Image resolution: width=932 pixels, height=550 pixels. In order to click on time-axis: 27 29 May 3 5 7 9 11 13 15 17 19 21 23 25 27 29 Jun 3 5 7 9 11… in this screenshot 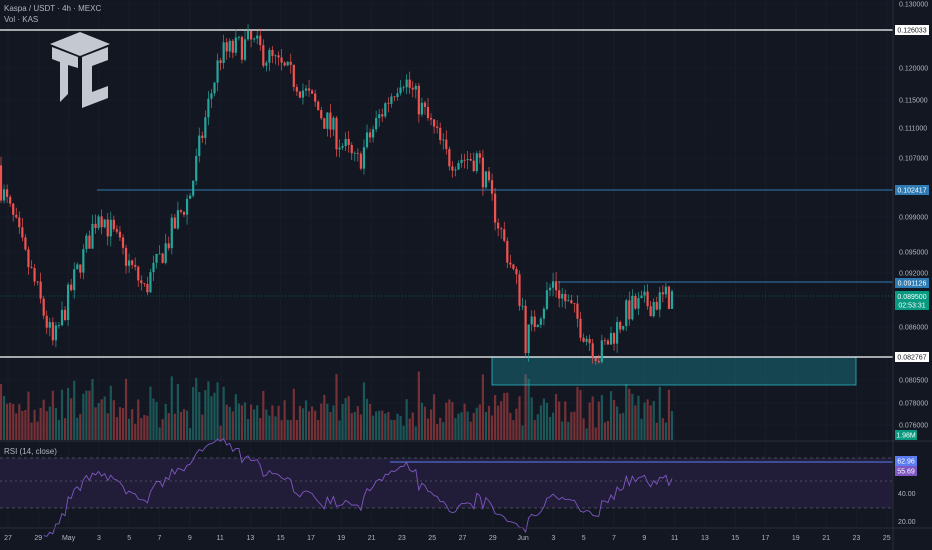, I will do `click(447, 538)`.